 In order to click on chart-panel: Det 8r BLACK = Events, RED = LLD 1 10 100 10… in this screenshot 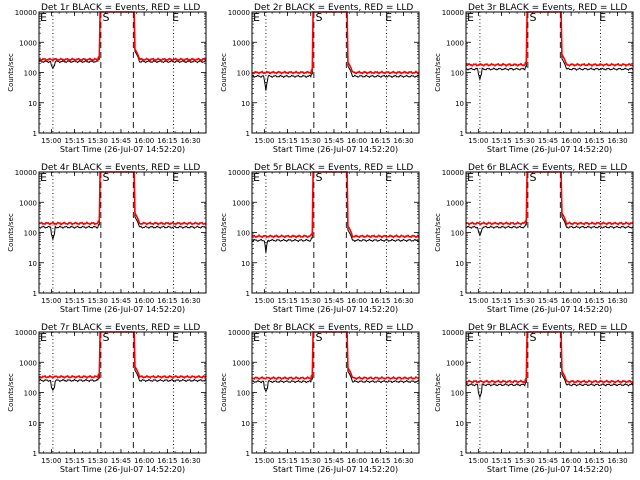, I will do `click(320, 398)`.